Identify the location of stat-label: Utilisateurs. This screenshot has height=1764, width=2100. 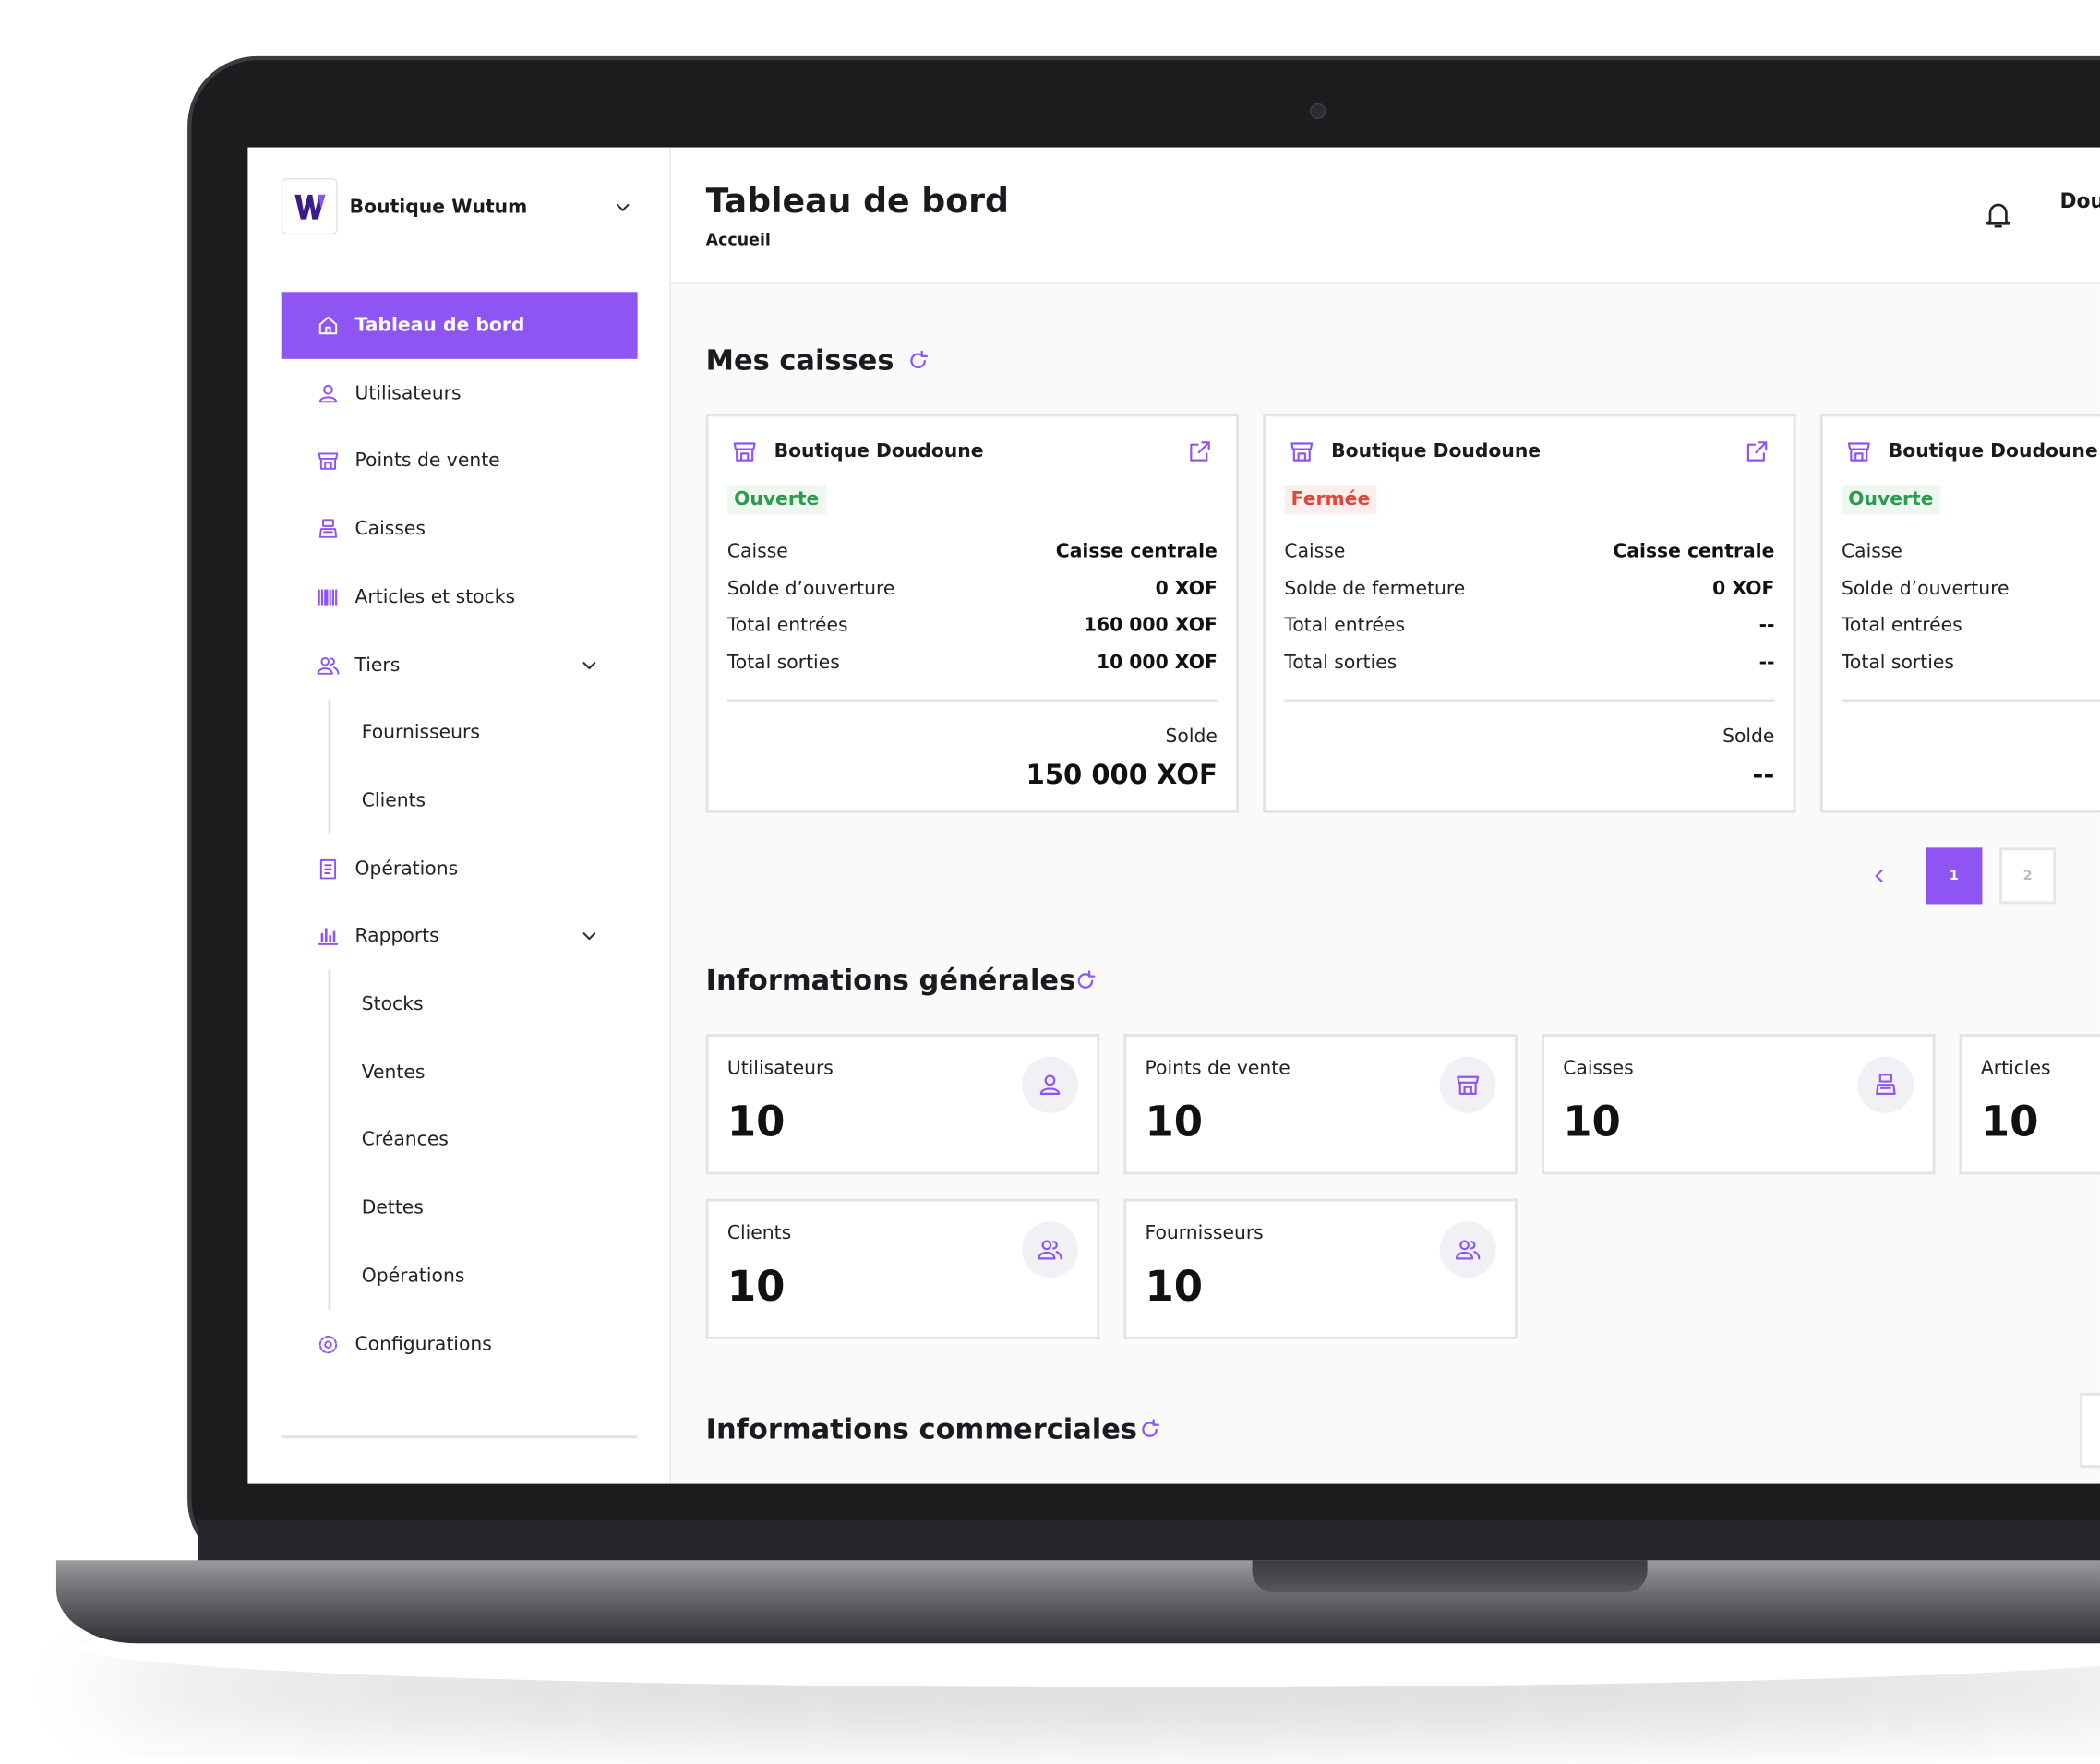
(780, 1069).